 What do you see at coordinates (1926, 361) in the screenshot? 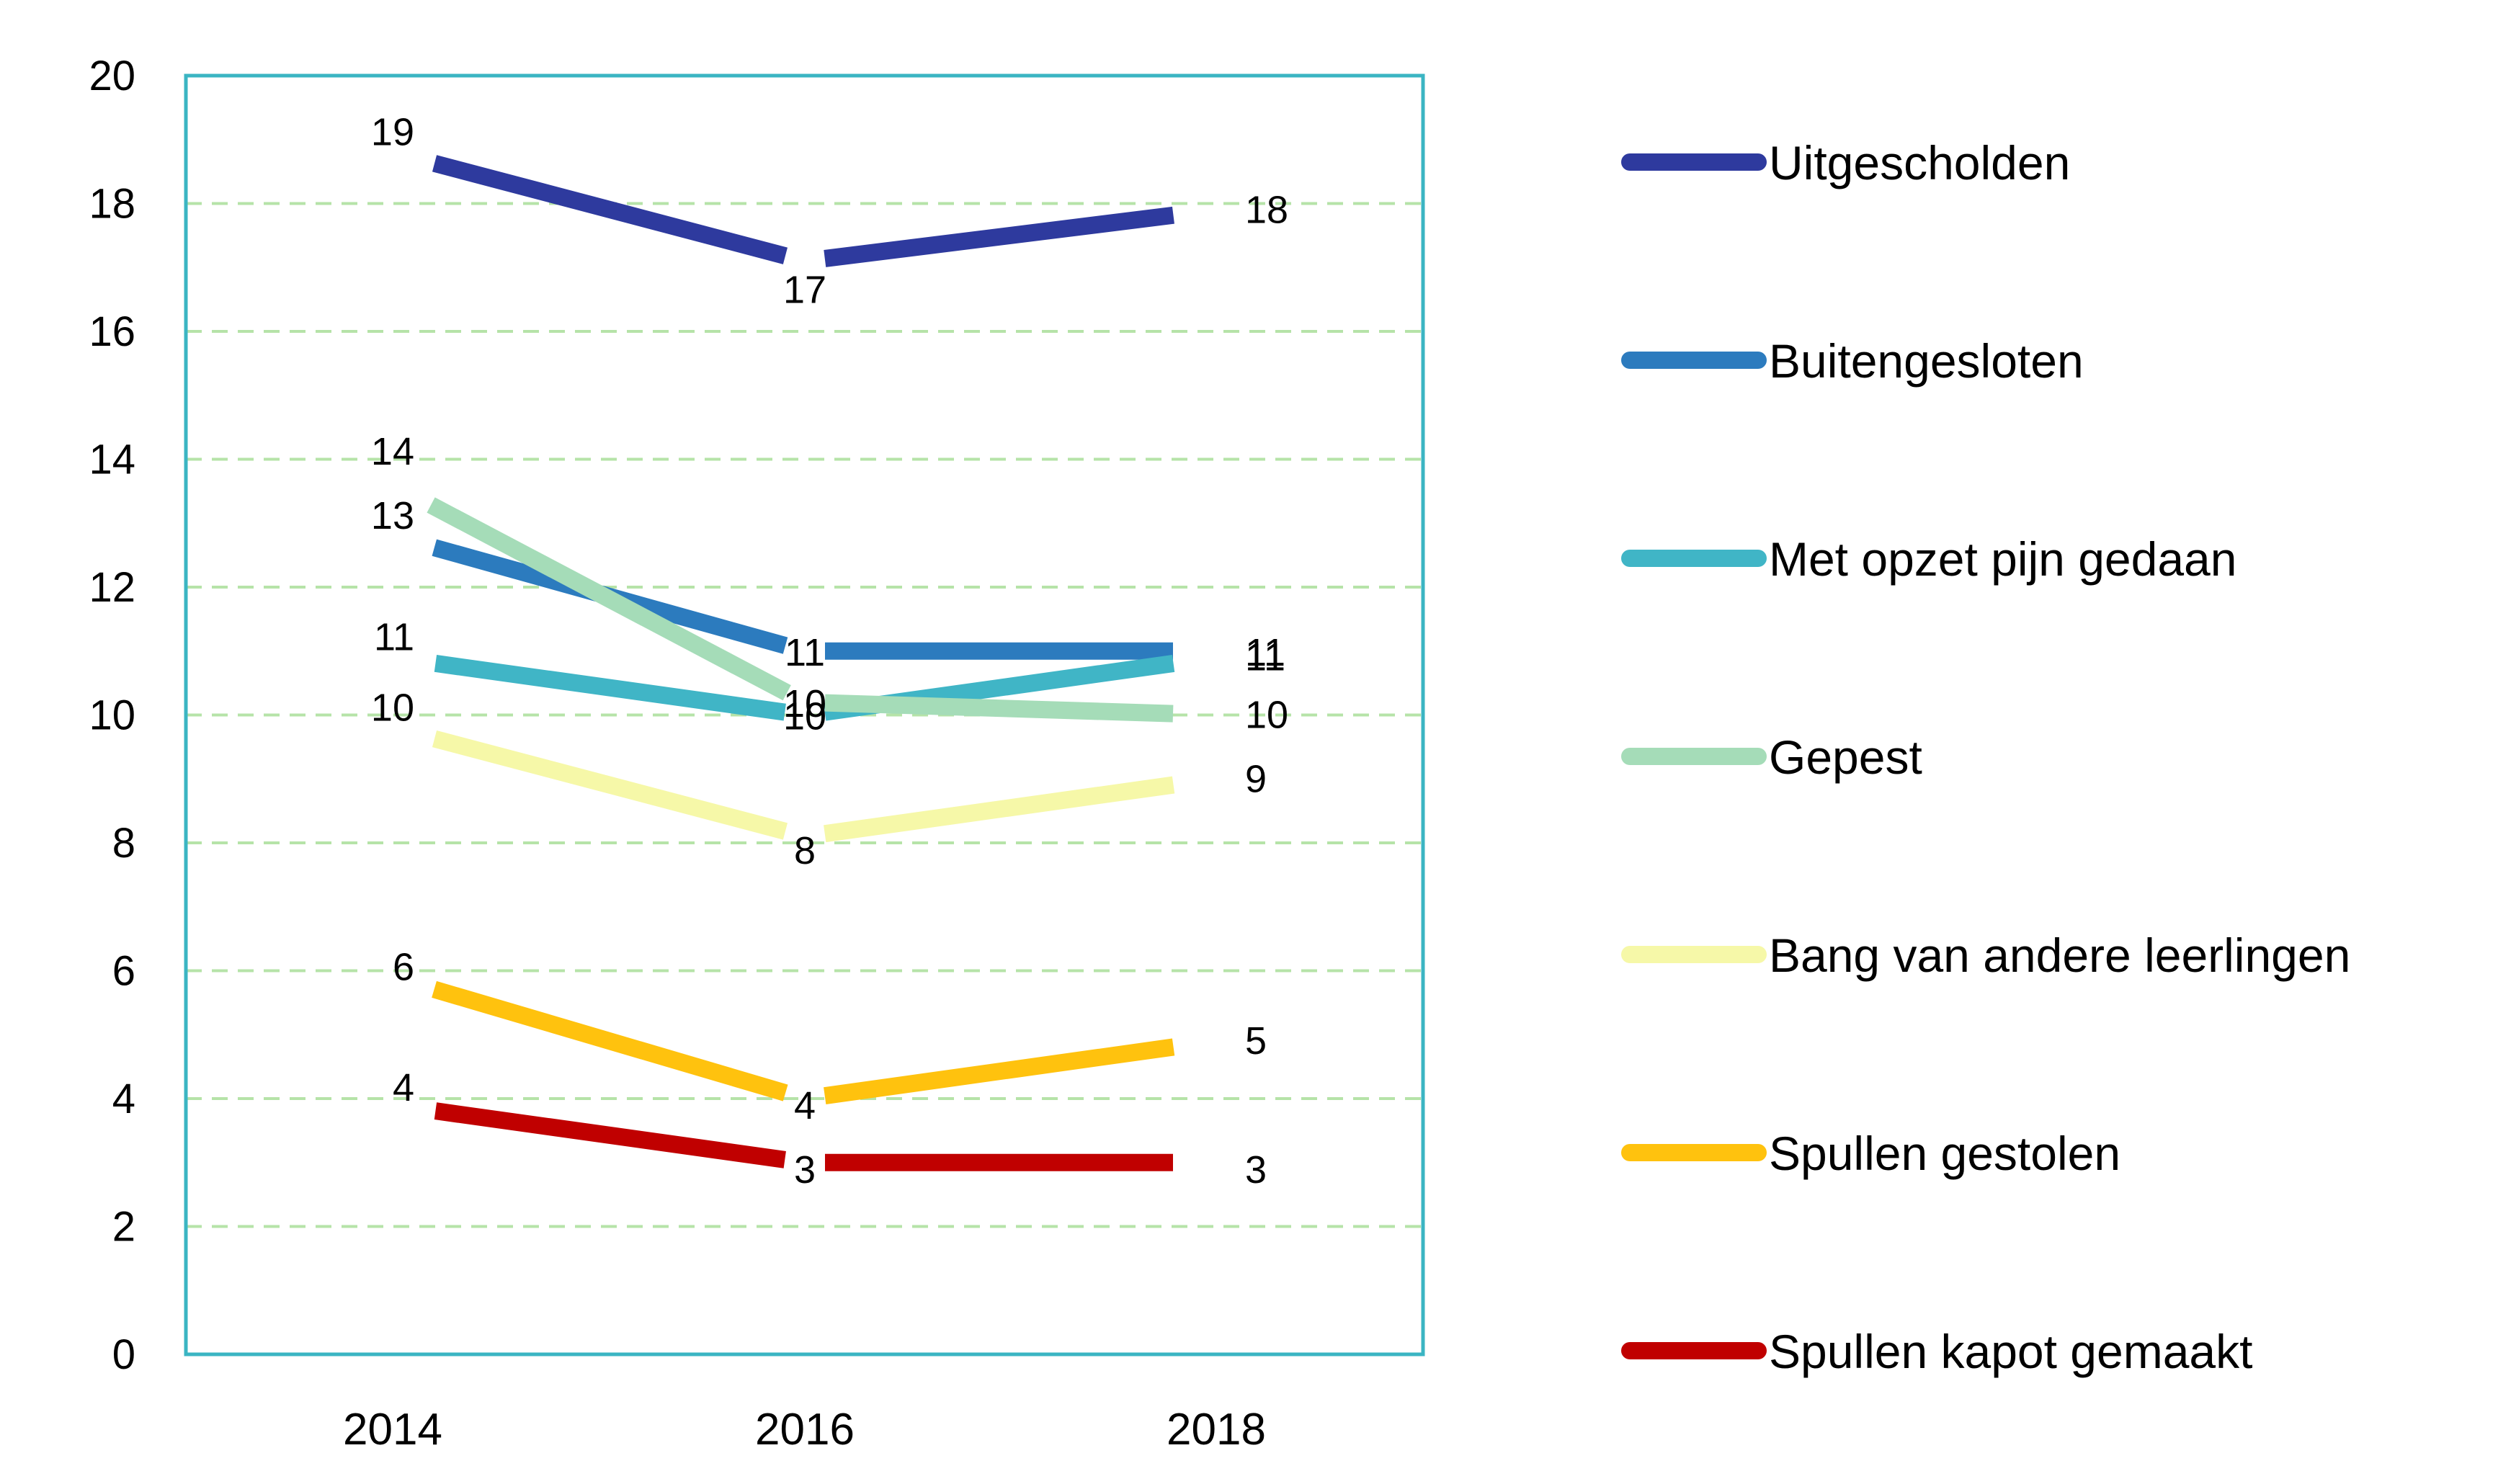
I see `legend-label: Buitengesloten` at bounding box center [1926, 361].